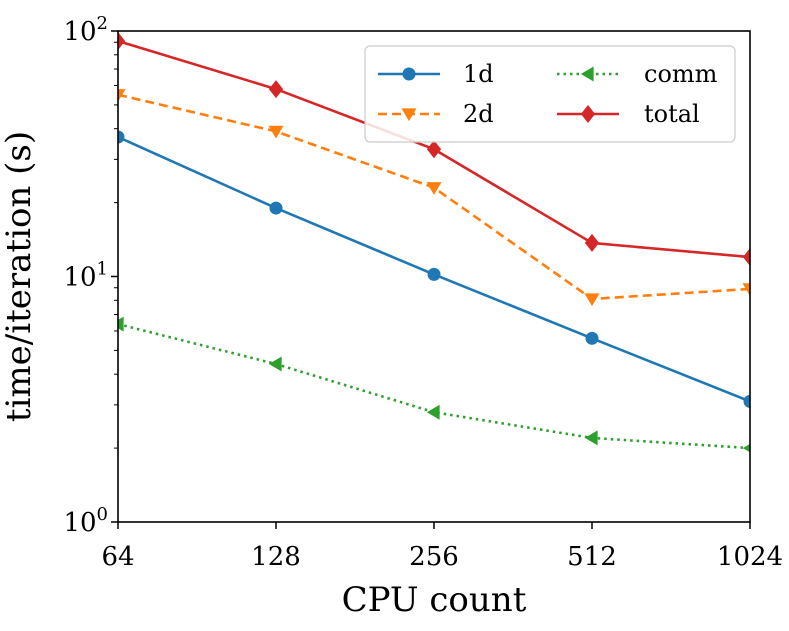 Image resolution: width=789 pixels, height=631 pixels. I want to click on legend-item-1d: 1d, so click(436, 74).